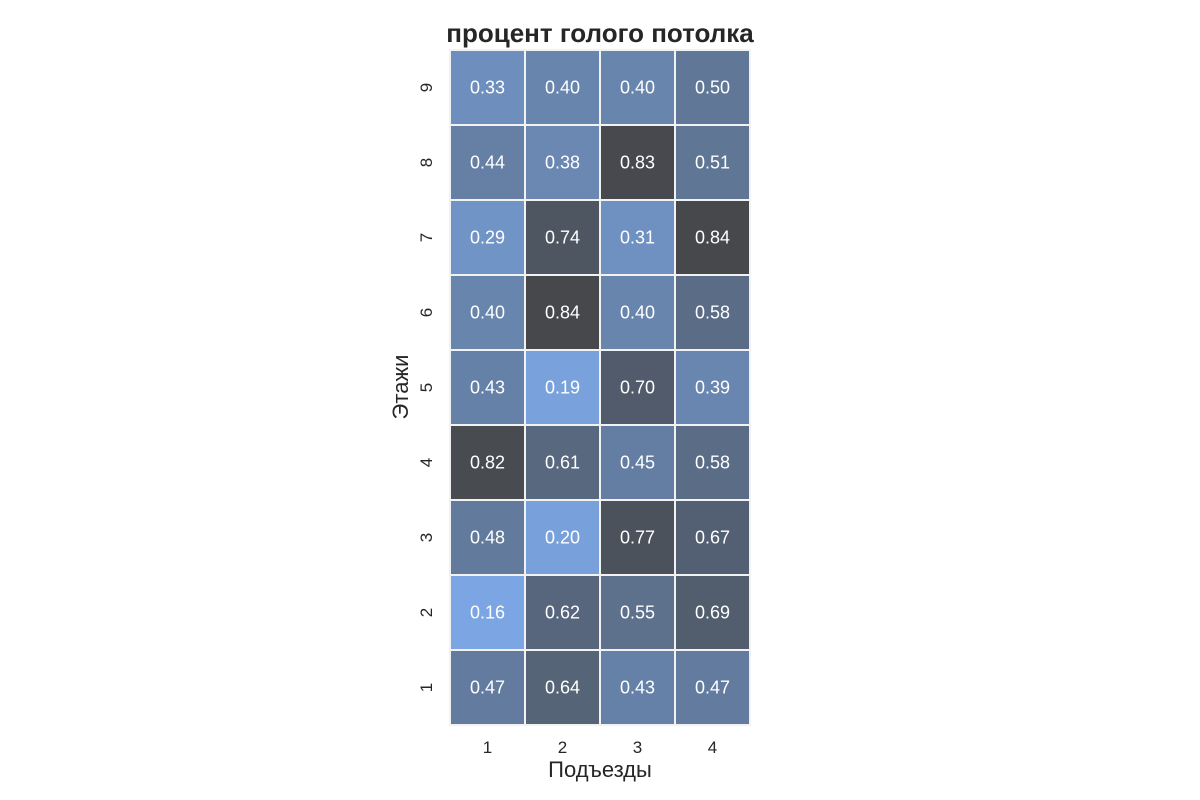 This screenshot has width=1200, height=800. I want to click on y-tick-label: 9, so click(426, 87).